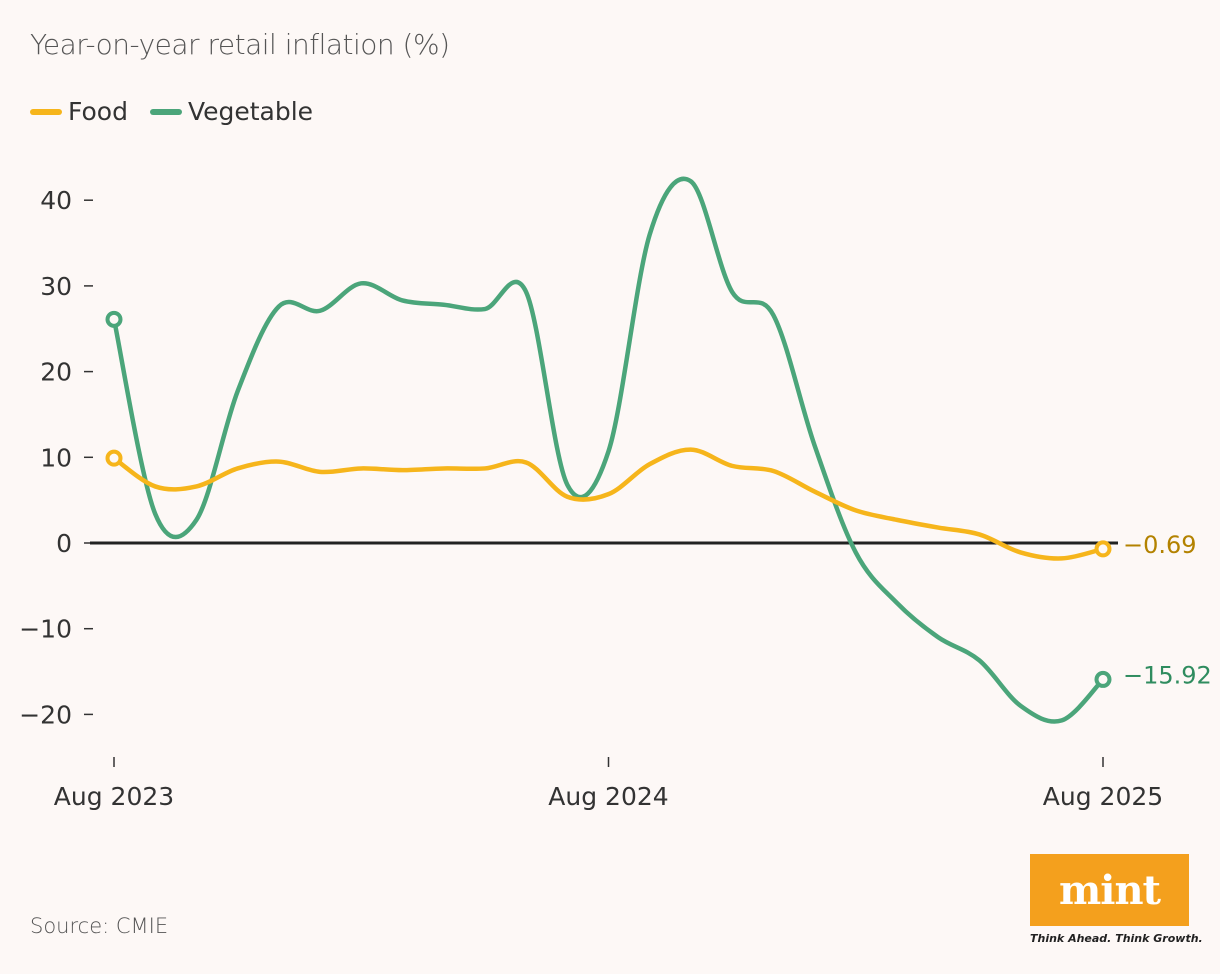  I want to click on y-tick-label: −20, so click(45, 714).